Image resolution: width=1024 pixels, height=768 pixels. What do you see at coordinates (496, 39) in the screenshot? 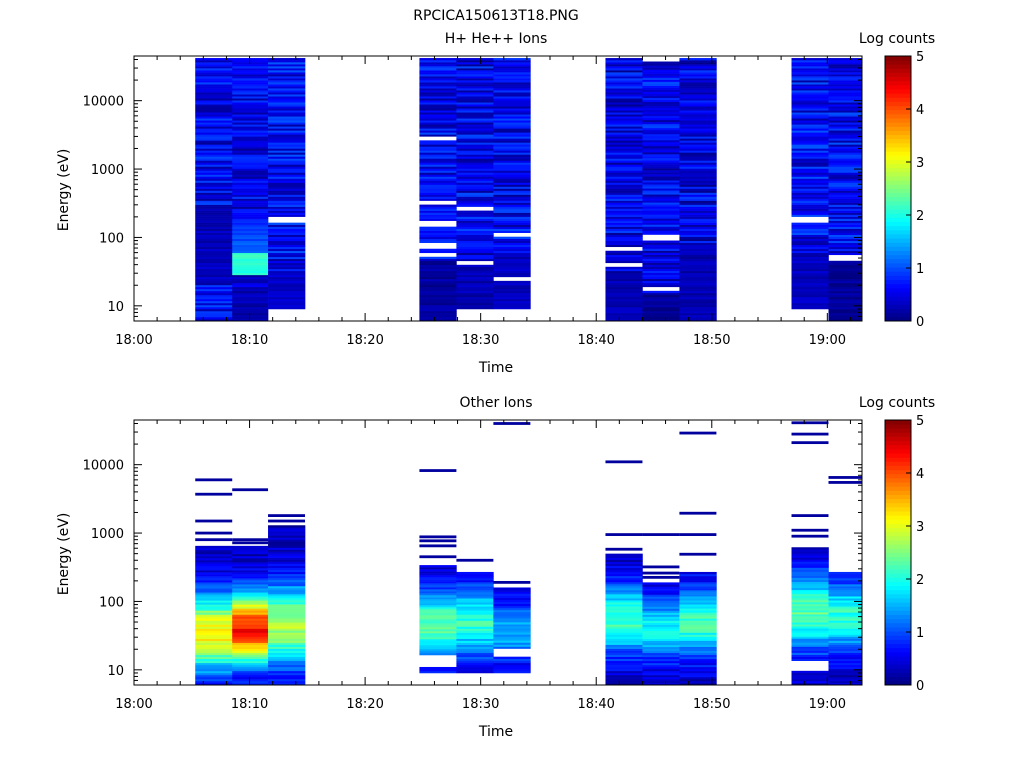
I see `panel-title: H+ He++ Ions` at bounding box center [496, 39].